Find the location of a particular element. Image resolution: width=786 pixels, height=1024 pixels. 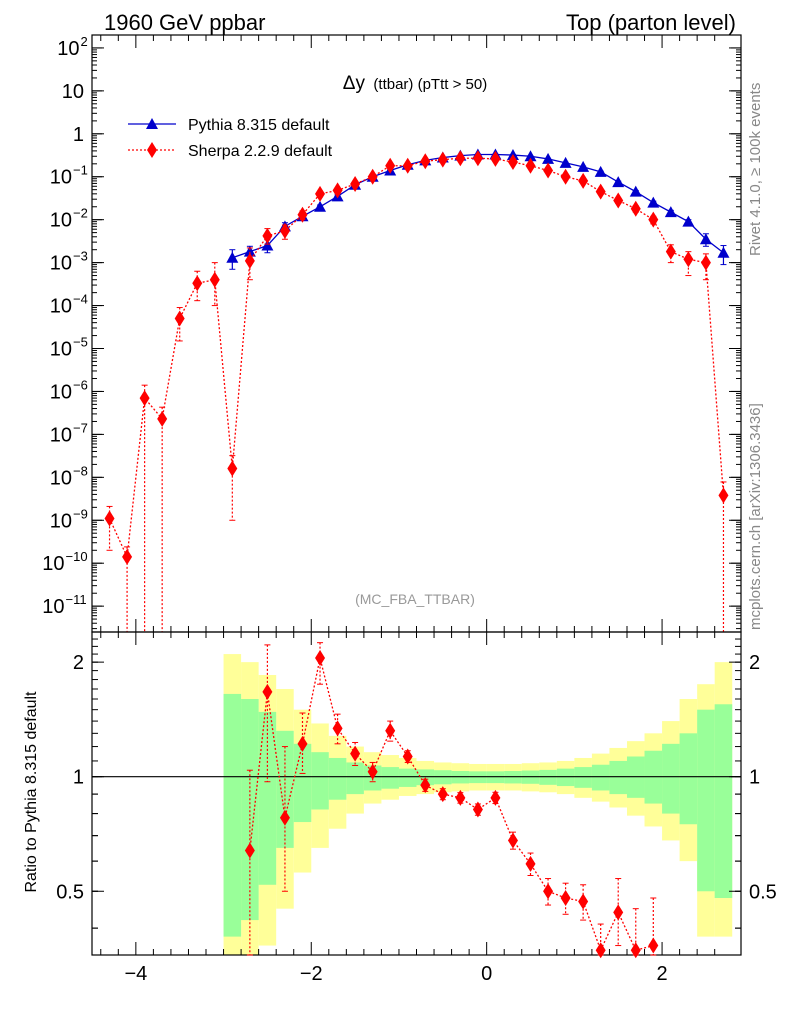

x-tick-label: −4 is located at coordinates (135, 974).